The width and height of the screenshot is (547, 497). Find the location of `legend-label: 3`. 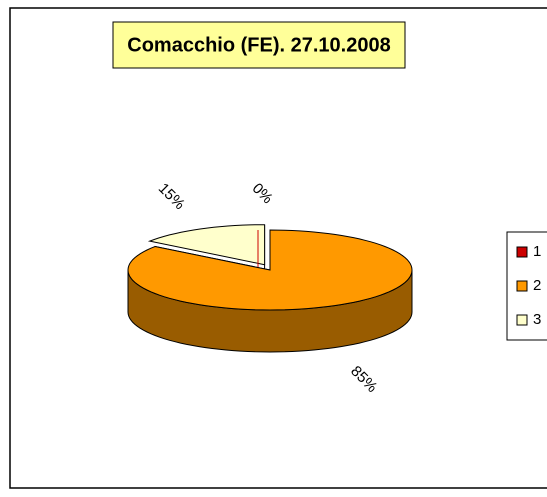

legend-label: 3 is located at coordinates (537, 319).